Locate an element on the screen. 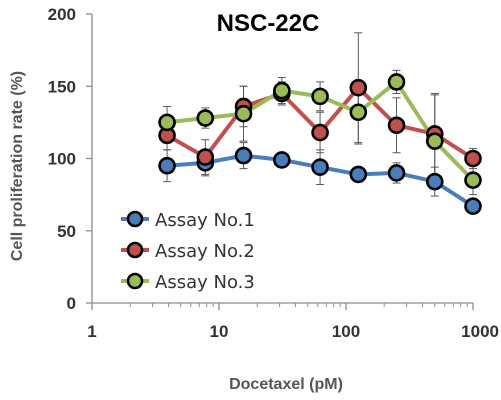 This screenshot has height=400, width=501. y-tick-label: 100 is located at coordinates (62, 159).